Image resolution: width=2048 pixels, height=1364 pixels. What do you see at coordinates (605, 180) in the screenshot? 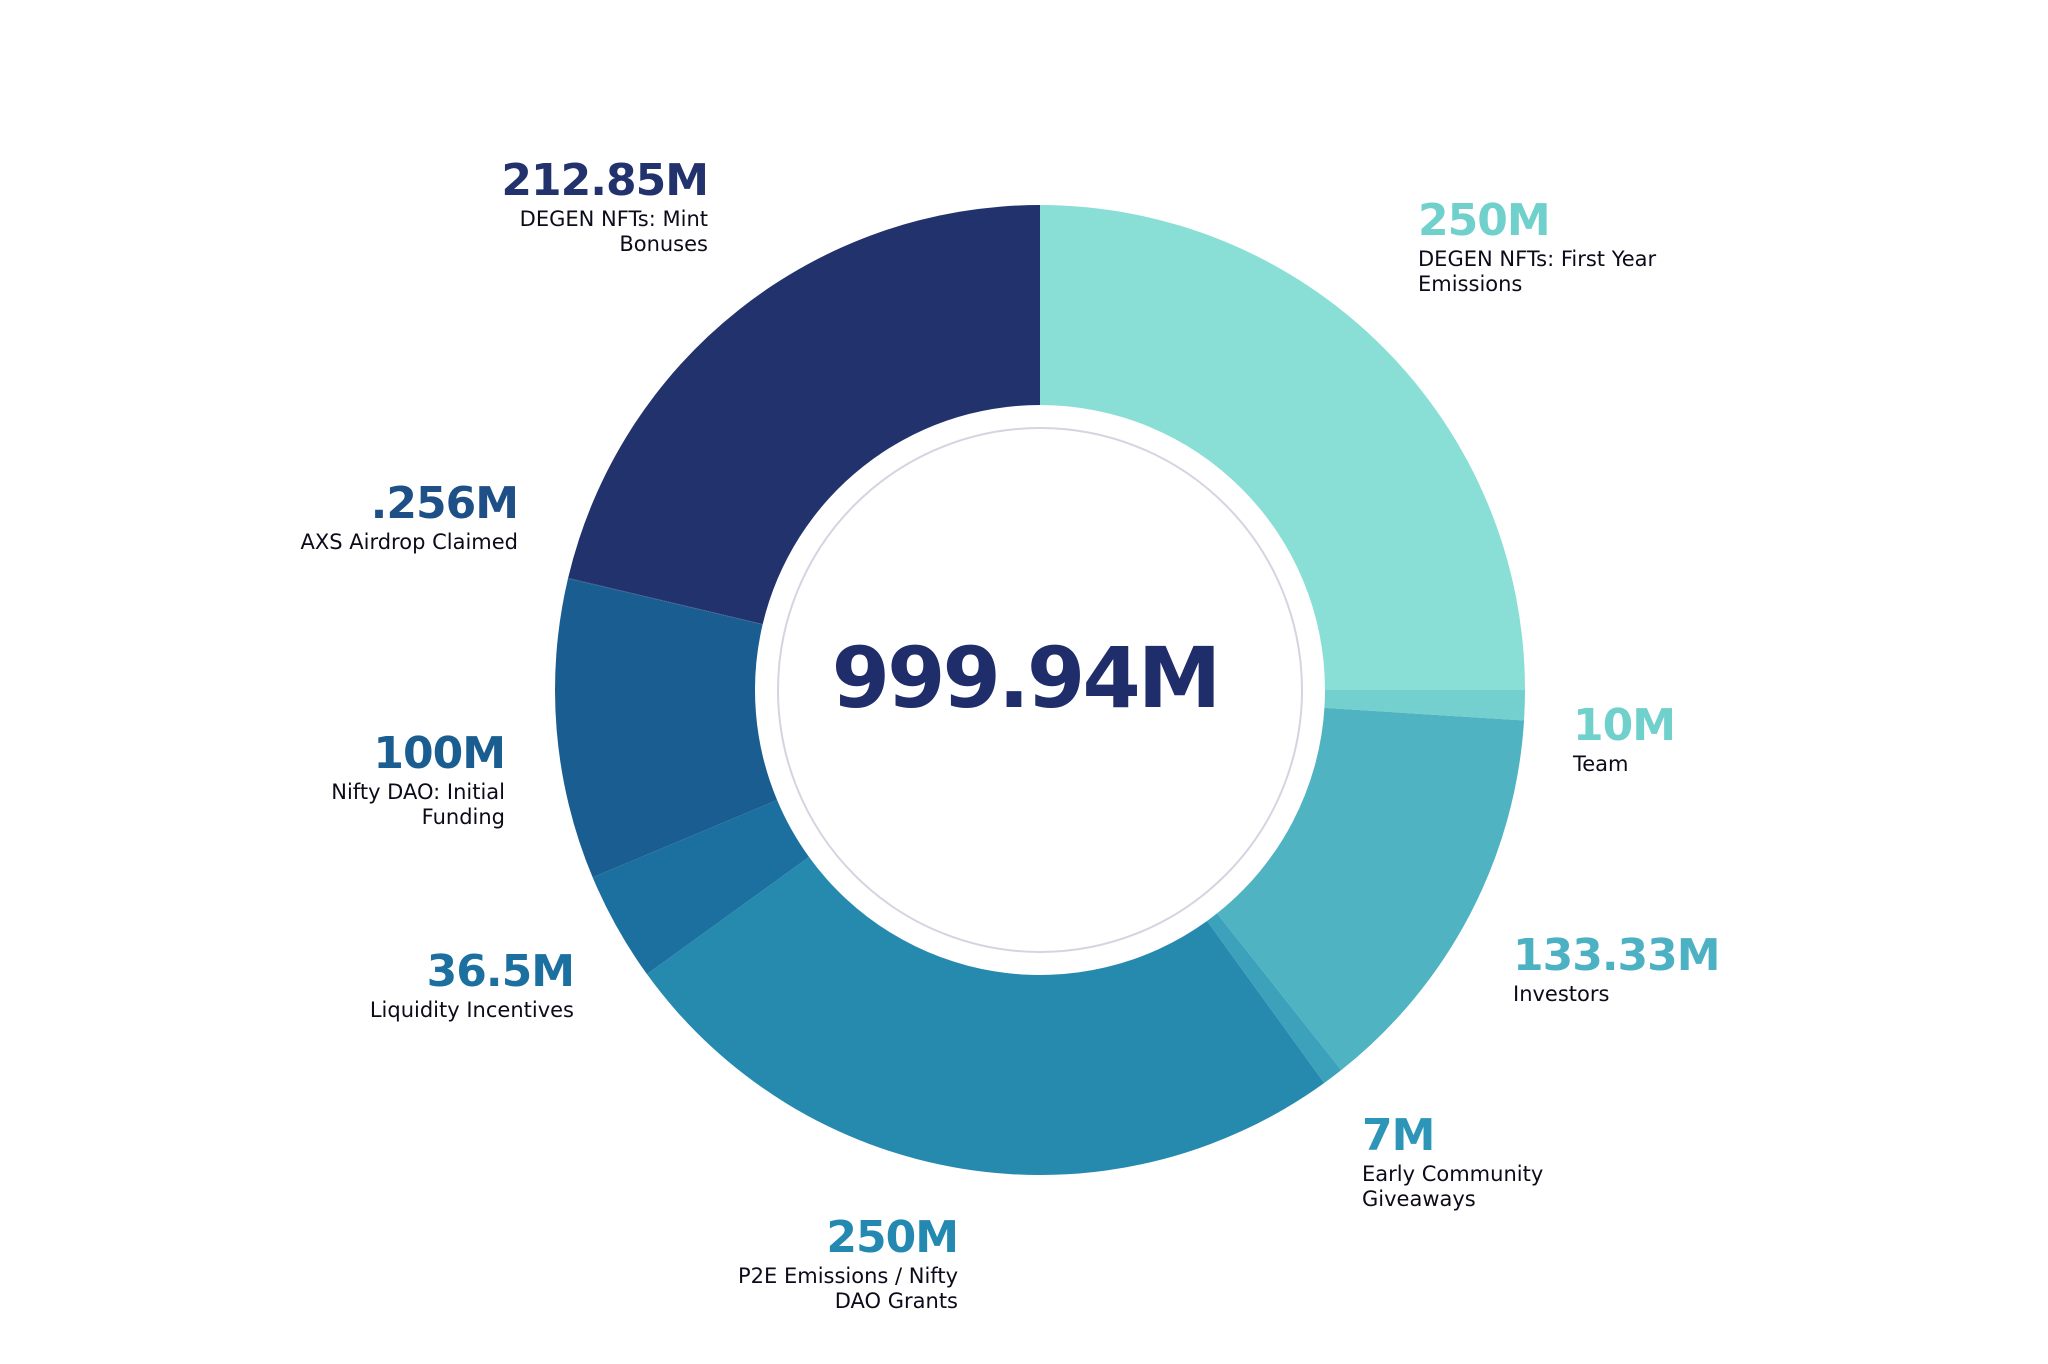
I see `value-label: 212.85M` at bounding box center [605, 180].